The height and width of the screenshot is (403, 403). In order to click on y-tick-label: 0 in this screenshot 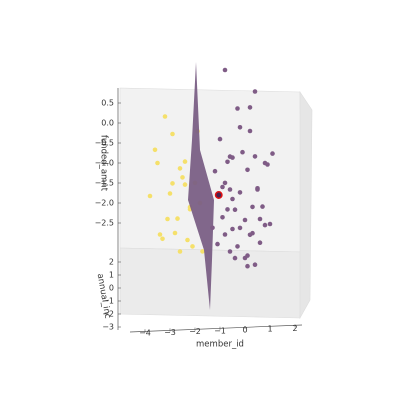, I will do `click(111, 288)`.